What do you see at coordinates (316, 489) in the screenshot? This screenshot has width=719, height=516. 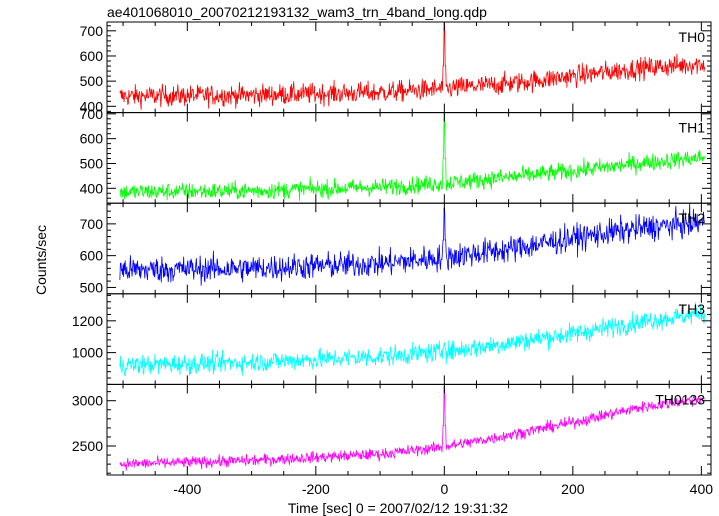 I see `x-tick-label: -200` at bounding box center [316, 489].